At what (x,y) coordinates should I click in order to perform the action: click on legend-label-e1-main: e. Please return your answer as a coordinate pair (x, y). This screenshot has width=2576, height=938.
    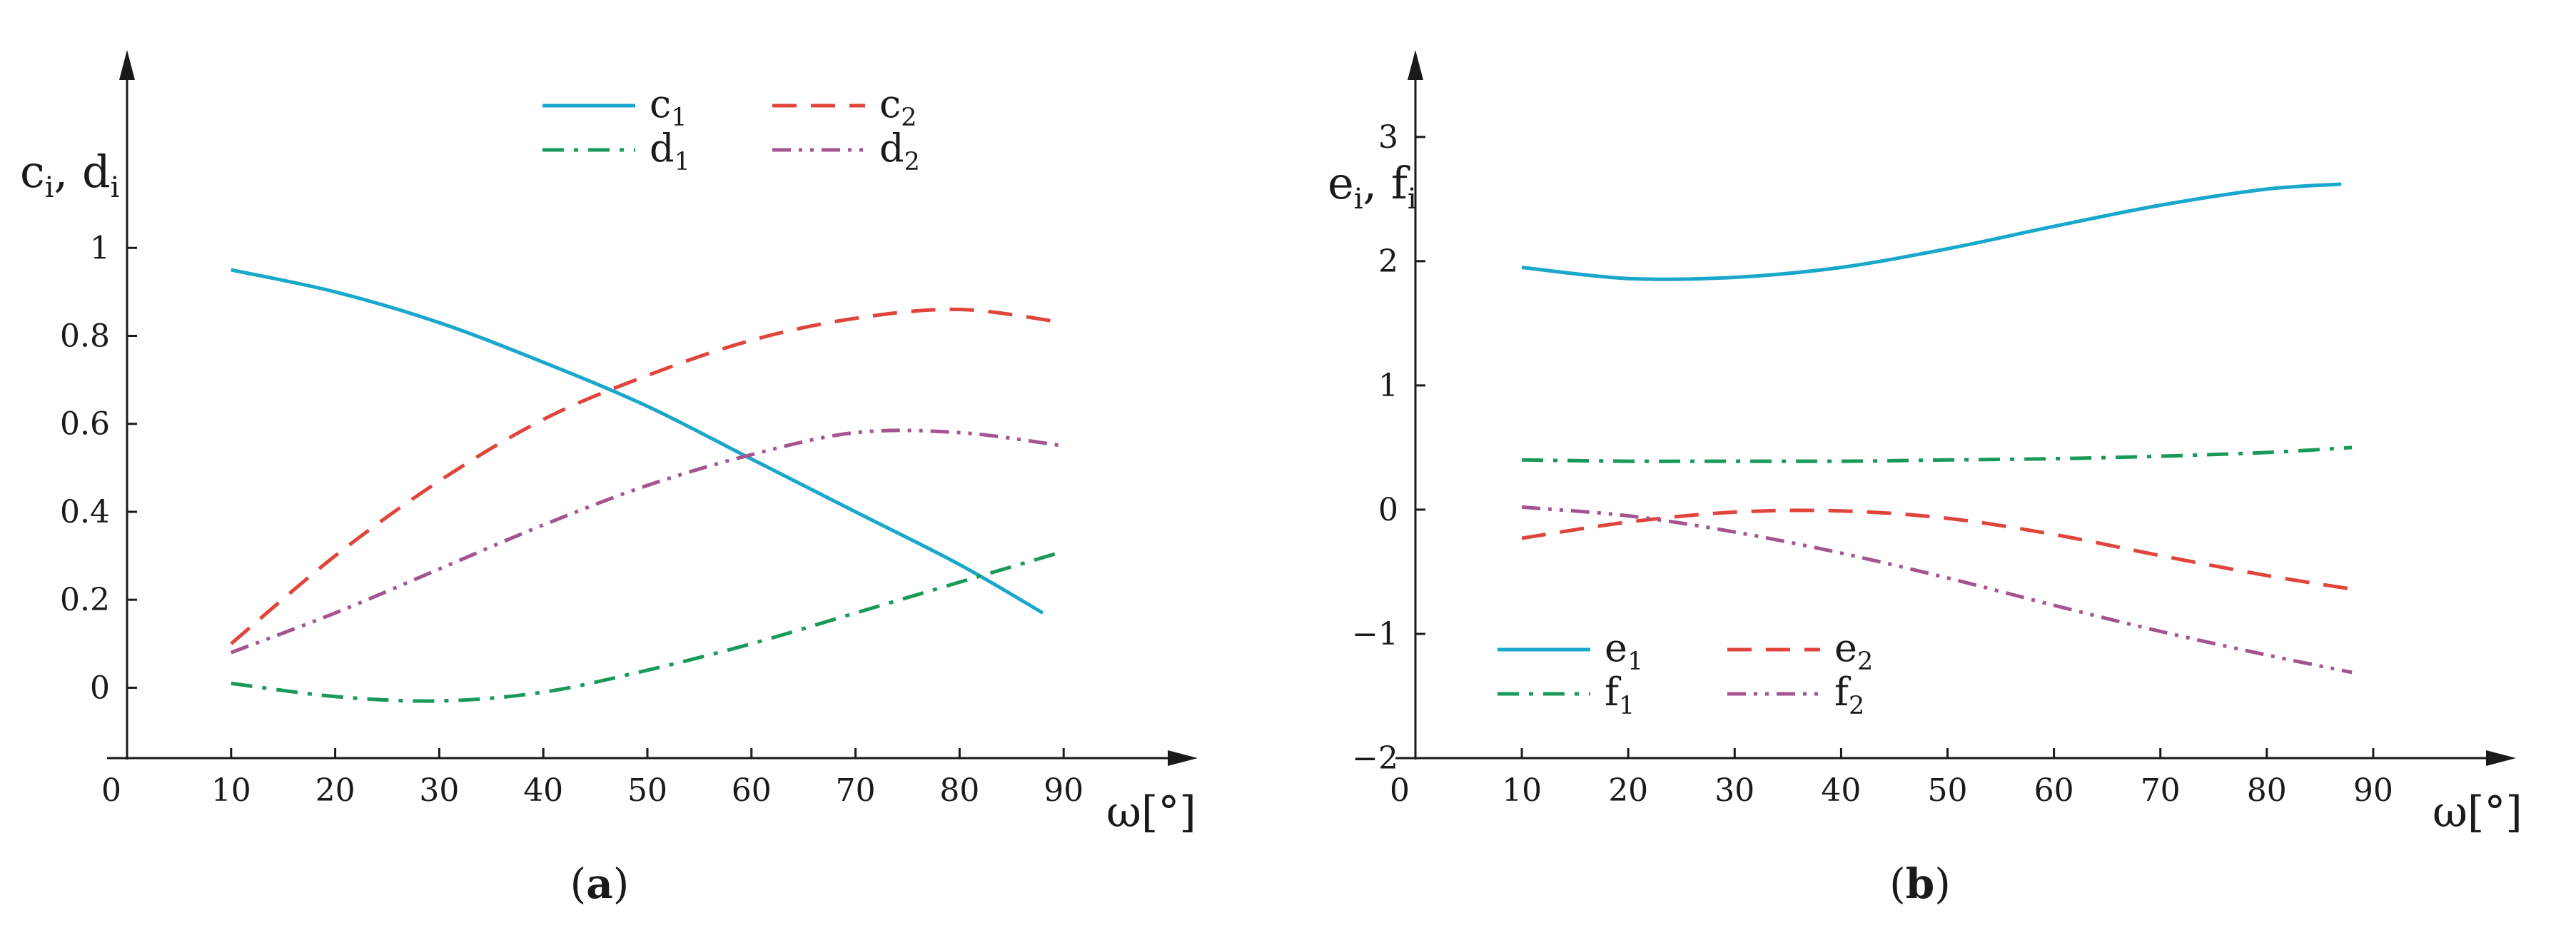
    Looking at the image, I should click on (1616, 647).